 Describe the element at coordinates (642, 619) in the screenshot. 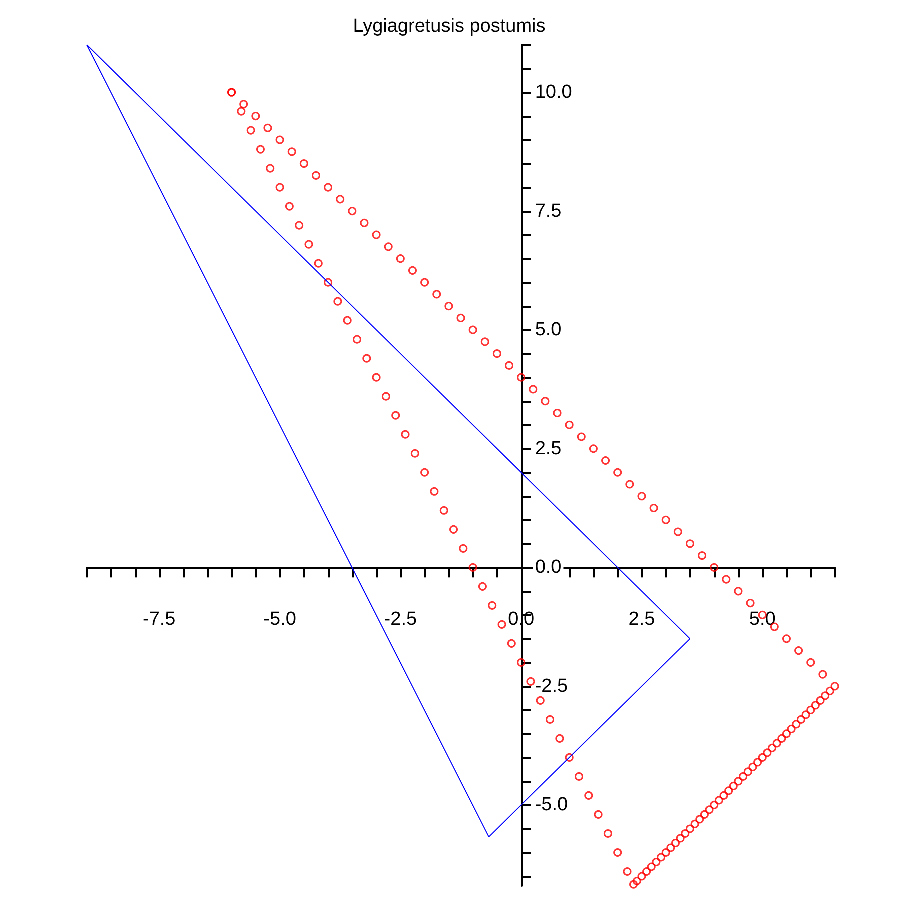

I see `x-tick-label: 2.5` at that location.